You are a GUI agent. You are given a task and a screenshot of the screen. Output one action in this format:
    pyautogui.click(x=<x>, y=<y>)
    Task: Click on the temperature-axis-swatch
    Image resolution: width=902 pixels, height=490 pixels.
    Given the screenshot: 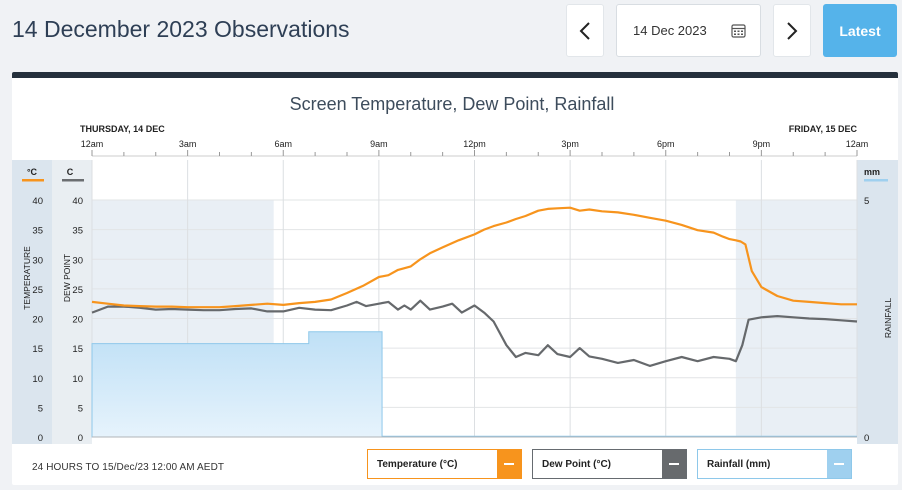 What is the action you would take?
    pyautogui.click(x=33, y=180)
    